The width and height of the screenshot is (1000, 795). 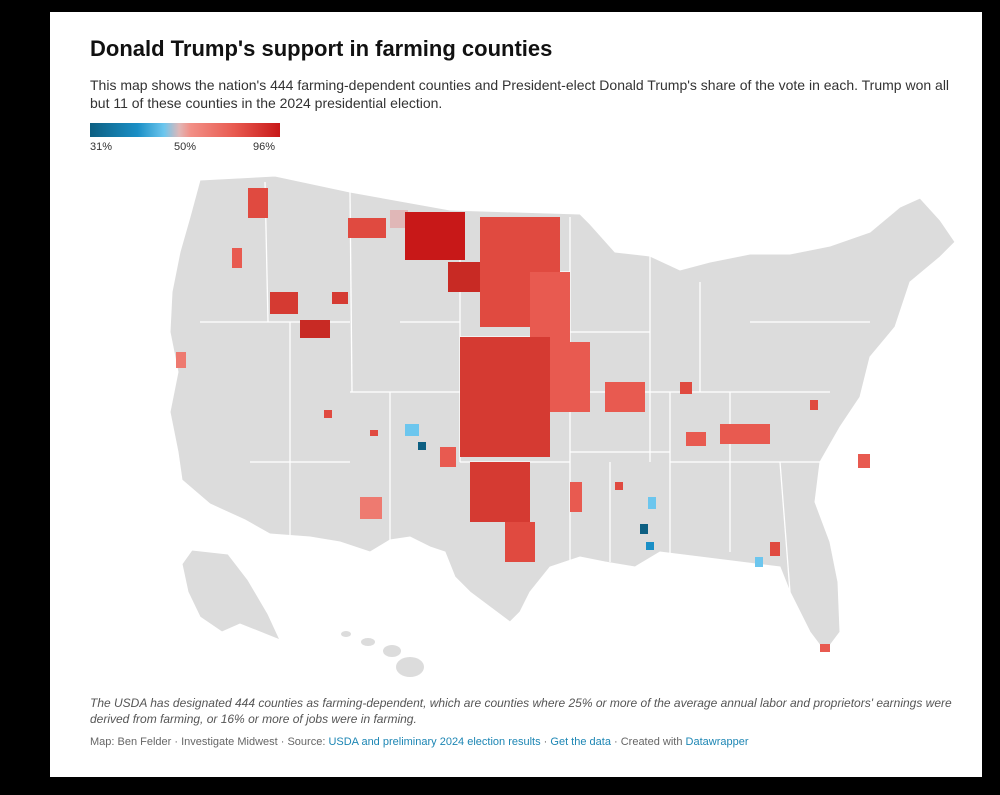 What do you see at coordinates (580, 742) in the screenshot?
I see `get-data-link: Get the data` at bounding box center [580, 742].